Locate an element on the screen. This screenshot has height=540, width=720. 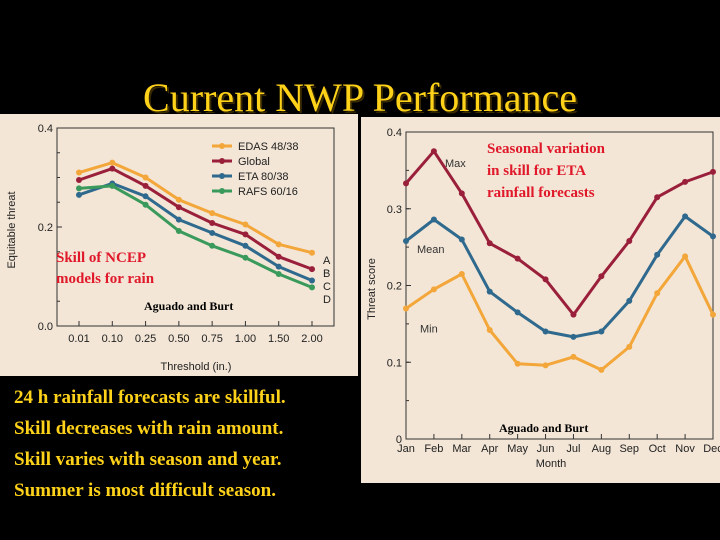
right-y-tick-label: 0.2 is located at coordinates (394, 287).